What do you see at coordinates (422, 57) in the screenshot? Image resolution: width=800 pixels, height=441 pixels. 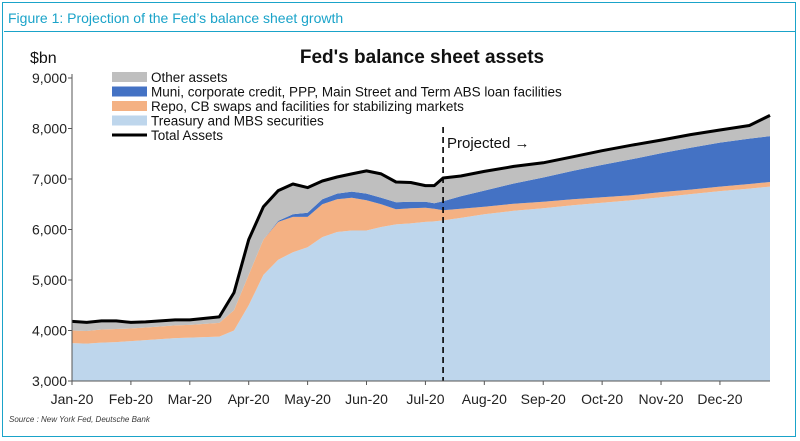 I see `chart-title: Fed's balance sheet assets` at bounding box center [422, 57].